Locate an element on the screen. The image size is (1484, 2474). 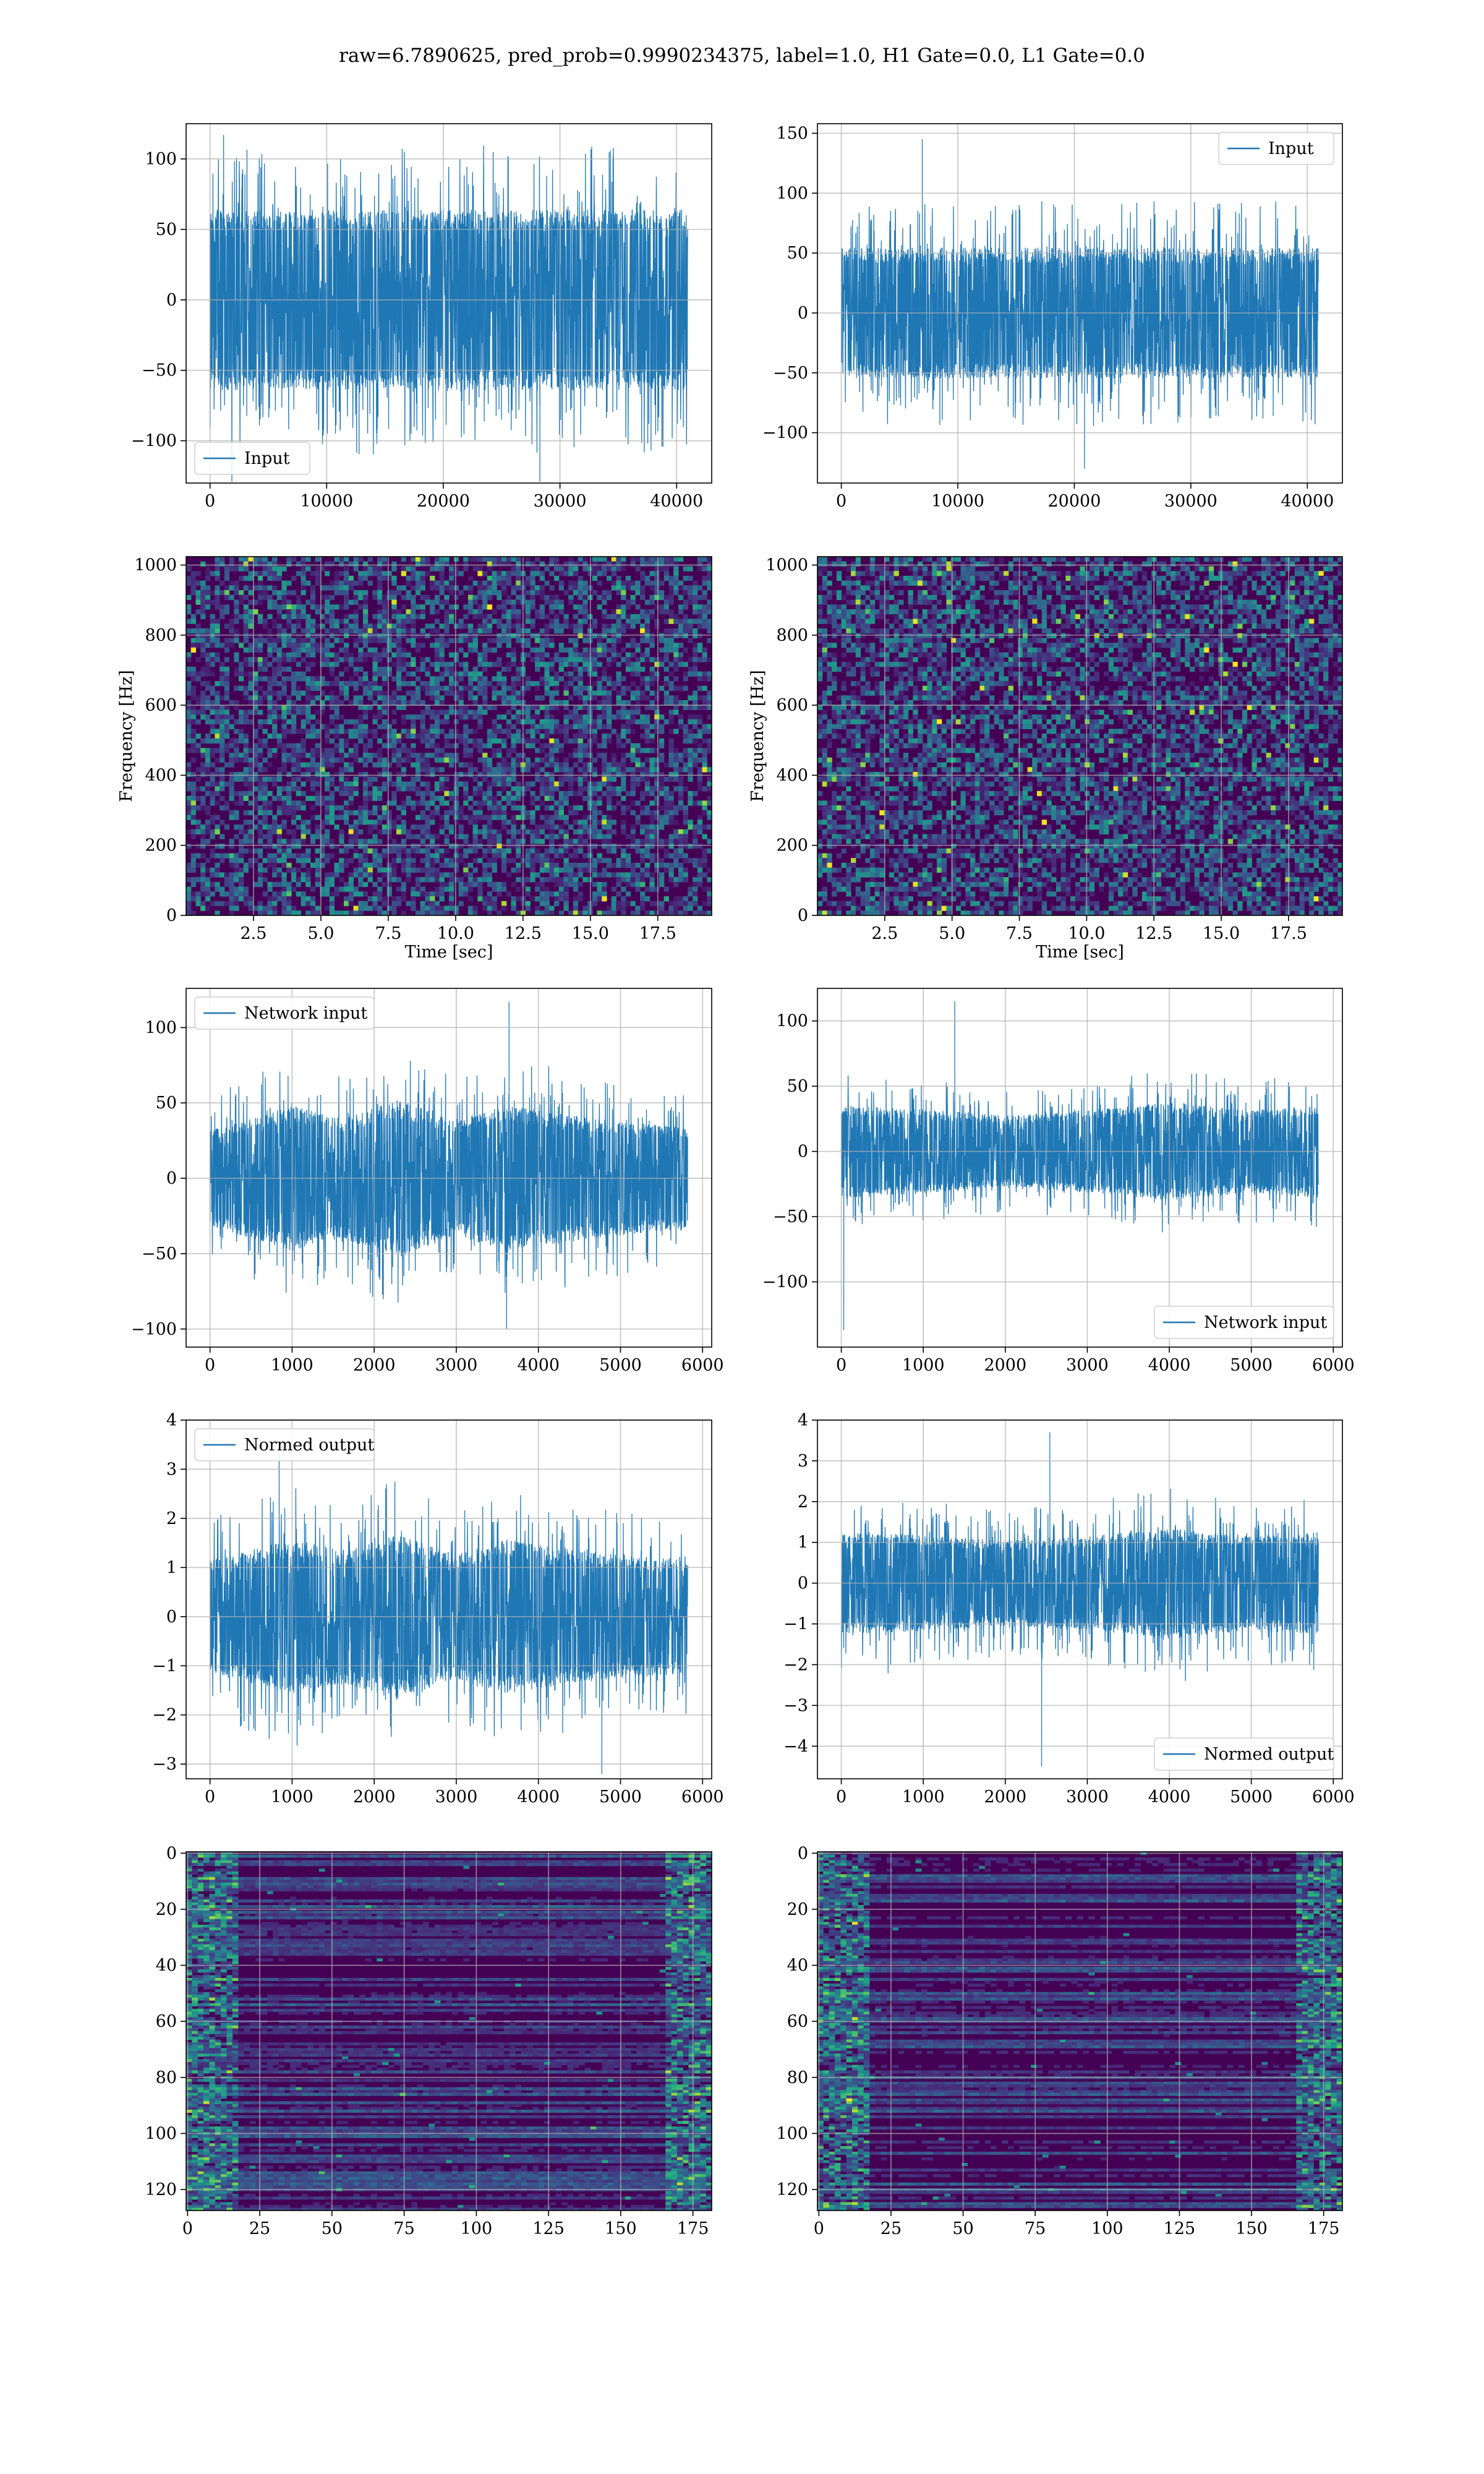
y-tick-label: 60 is located at coordinates (166, 2022).